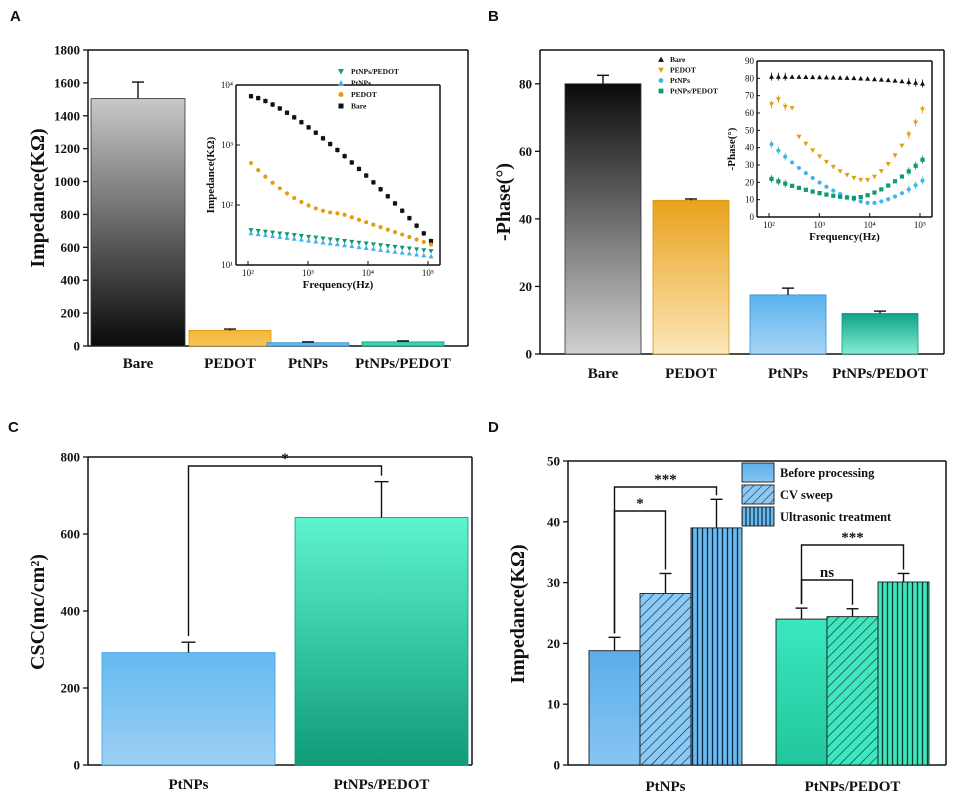 Image resolution: width=957 pixels, height=806 pixels. I want to click on panel-b-inset-legend-marker, so click(661, 91).